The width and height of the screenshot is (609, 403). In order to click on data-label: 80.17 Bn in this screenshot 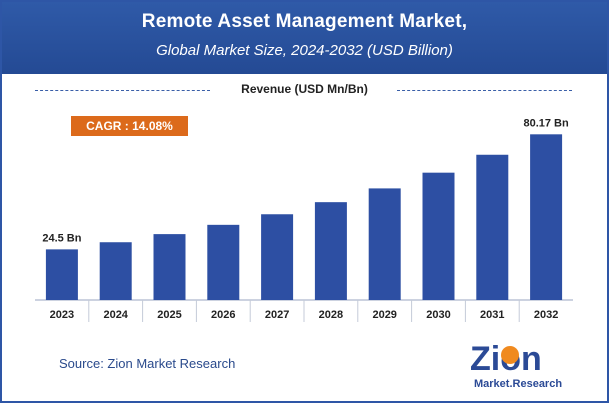, I will do `click(546, 123)`.